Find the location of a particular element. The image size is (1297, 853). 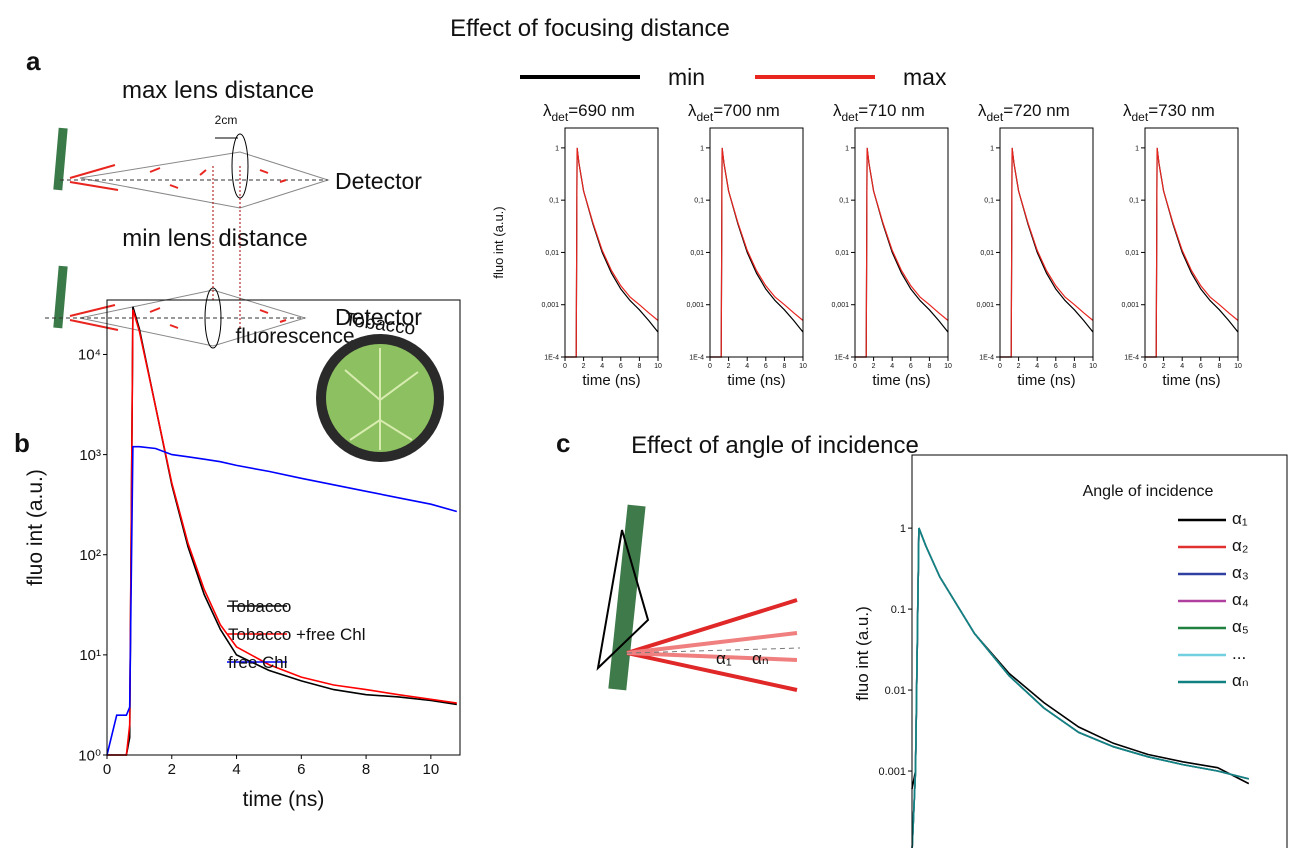

legend-label: Tobacco is located at coordinates (259, 606).